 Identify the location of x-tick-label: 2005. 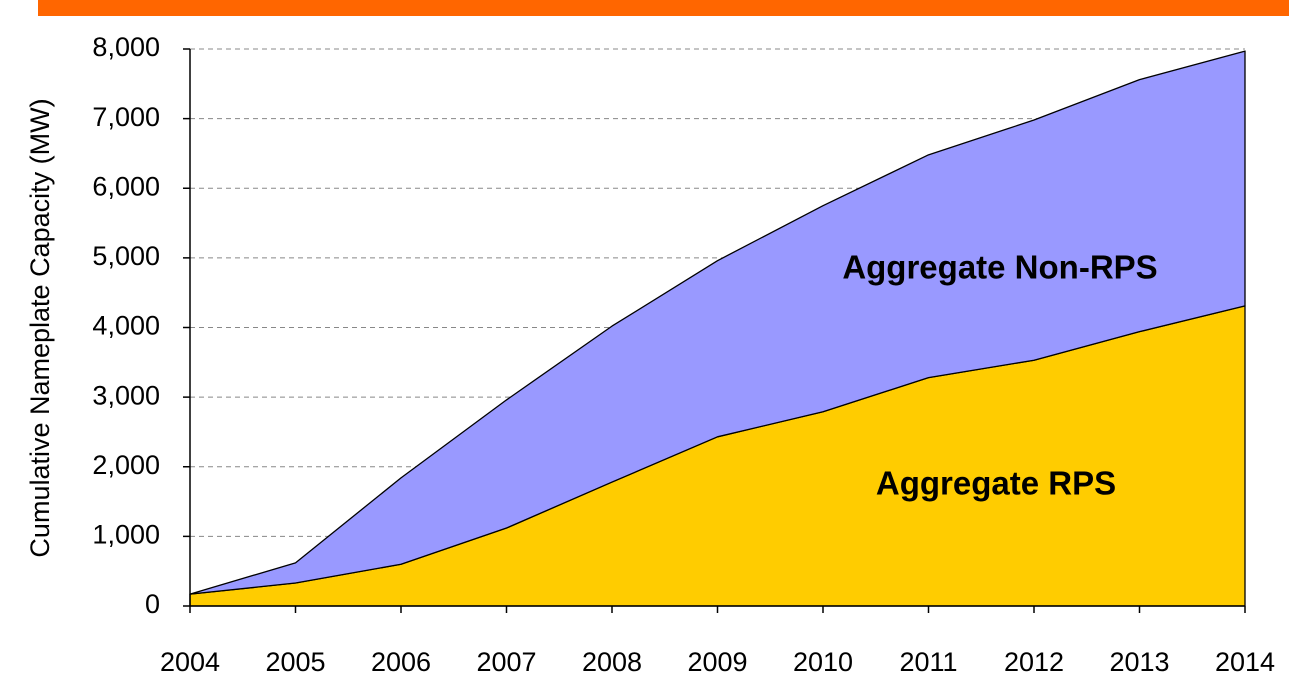
(295, 661).